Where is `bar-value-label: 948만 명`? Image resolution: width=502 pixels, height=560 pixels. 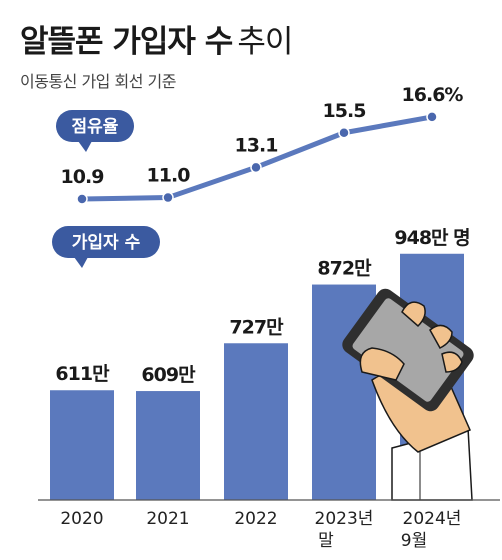 bar-value-label: 948만 명 is located at coordinates (431, 238).